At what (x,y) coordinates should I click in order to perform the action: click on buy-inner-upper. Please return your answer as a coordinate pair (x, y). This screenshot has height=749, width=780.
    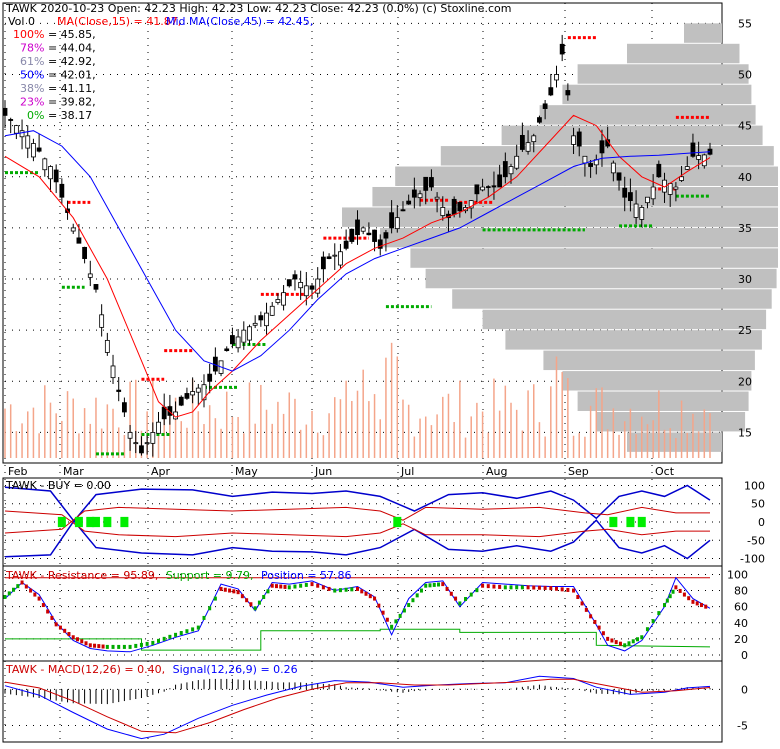
    Looking at the image, I should click on (357, 520).